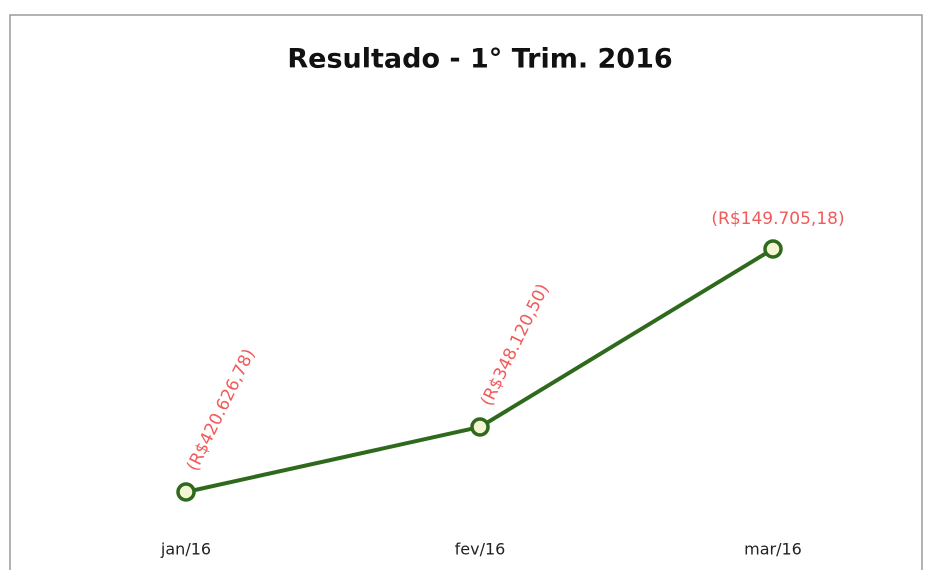 Image resolution: width=934 pixels, height=570 pixels. What do you see at coordinates (480, 549) in the screenshot?
I see `x-tick-label: fev/16` at bounding box center [480, 549].